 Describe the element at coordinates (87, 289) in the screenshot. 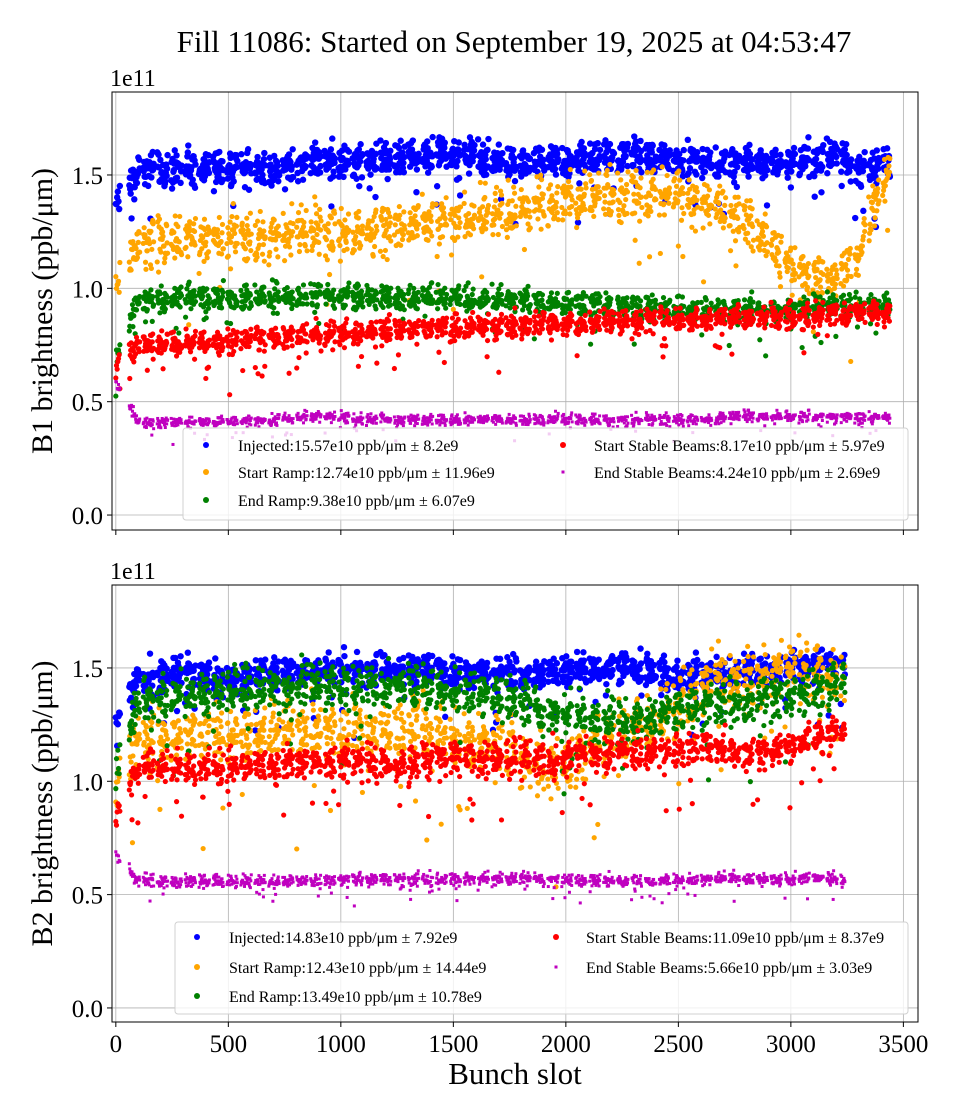

I see `y-tick-label: 1.0` at that location.